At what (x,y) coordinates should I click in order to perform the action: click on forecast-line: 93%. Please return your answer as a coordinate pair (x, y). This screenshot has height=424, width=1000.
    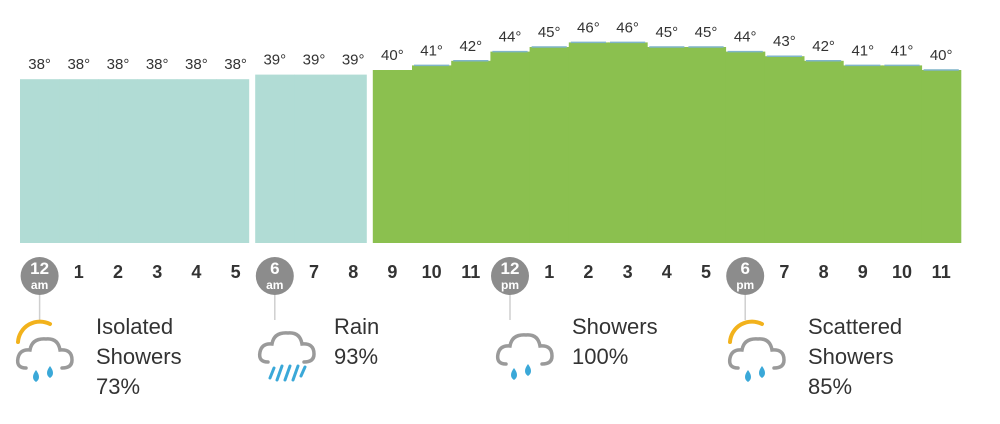
    Looking at the image, I should click on (356, 356).